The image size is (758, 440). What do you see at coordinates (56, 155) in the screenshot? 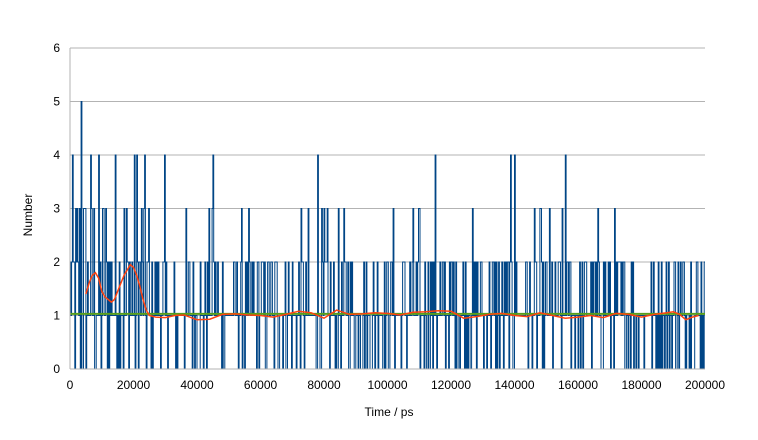
I see `y-tick-label: 4` at bounding box center [56, 155].